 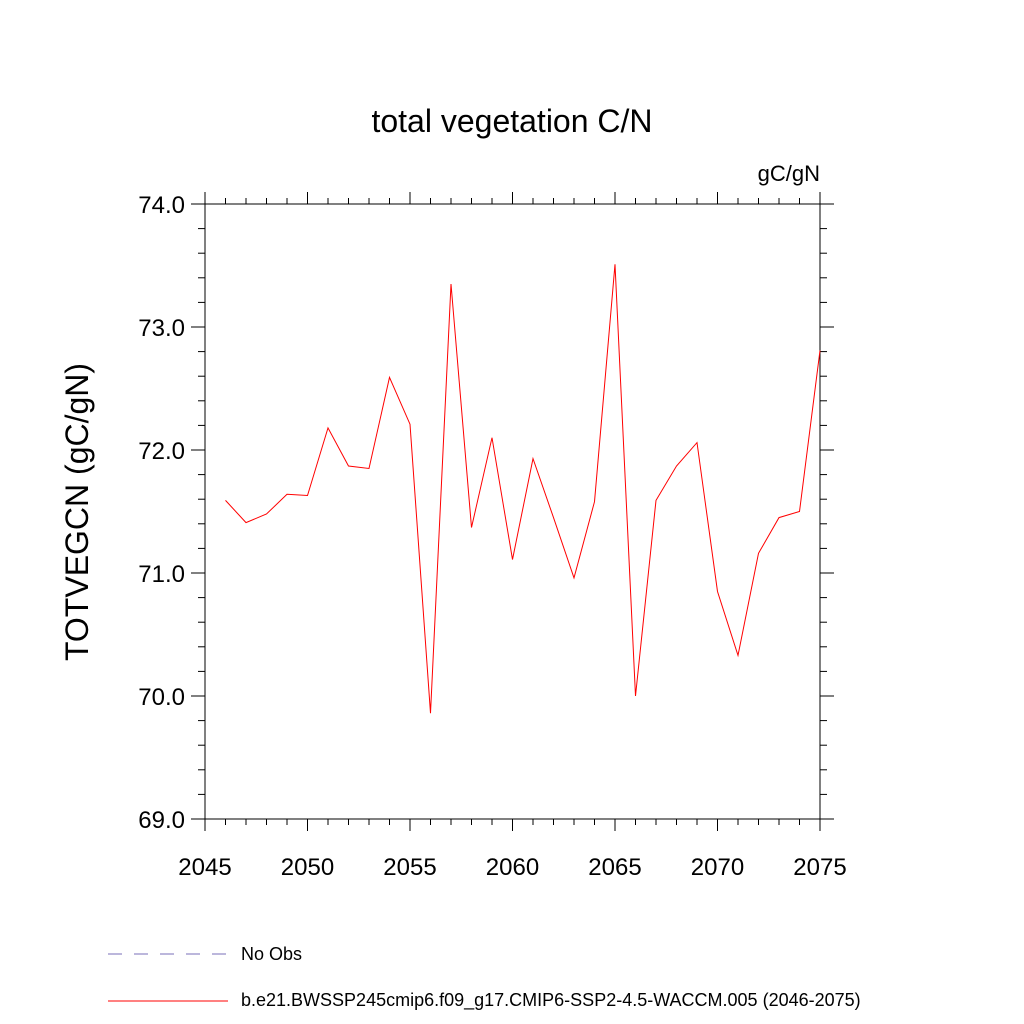 I want to click on x-tick-label: 2070, so click(x=717, y=867).